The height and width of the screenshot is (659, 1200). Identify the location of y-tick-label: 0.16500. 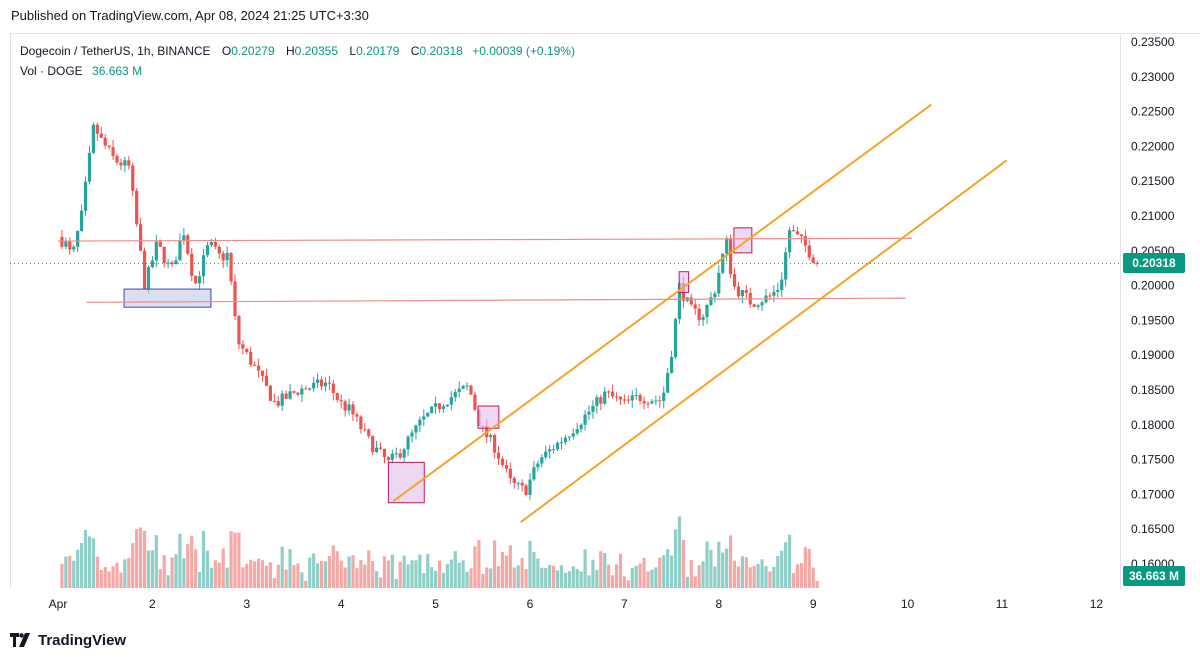
(1153, 529).